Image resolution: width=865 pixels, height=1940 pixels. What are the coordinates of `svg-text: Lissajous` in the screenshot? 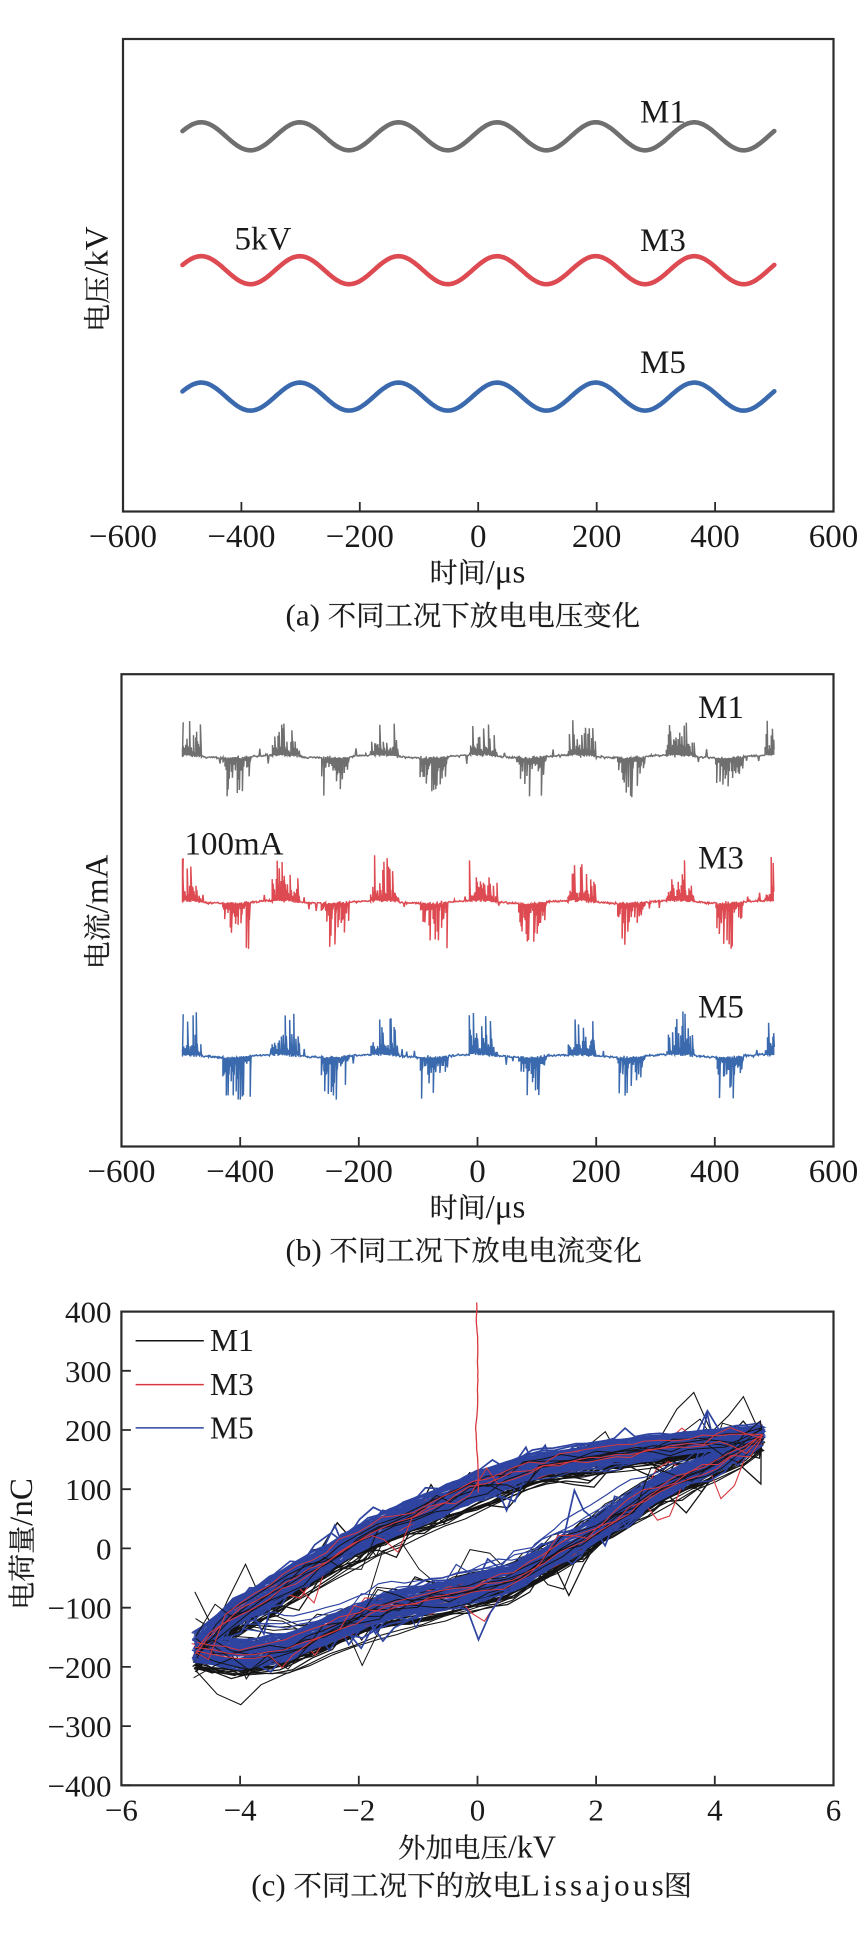 It's located at (592, 1885).